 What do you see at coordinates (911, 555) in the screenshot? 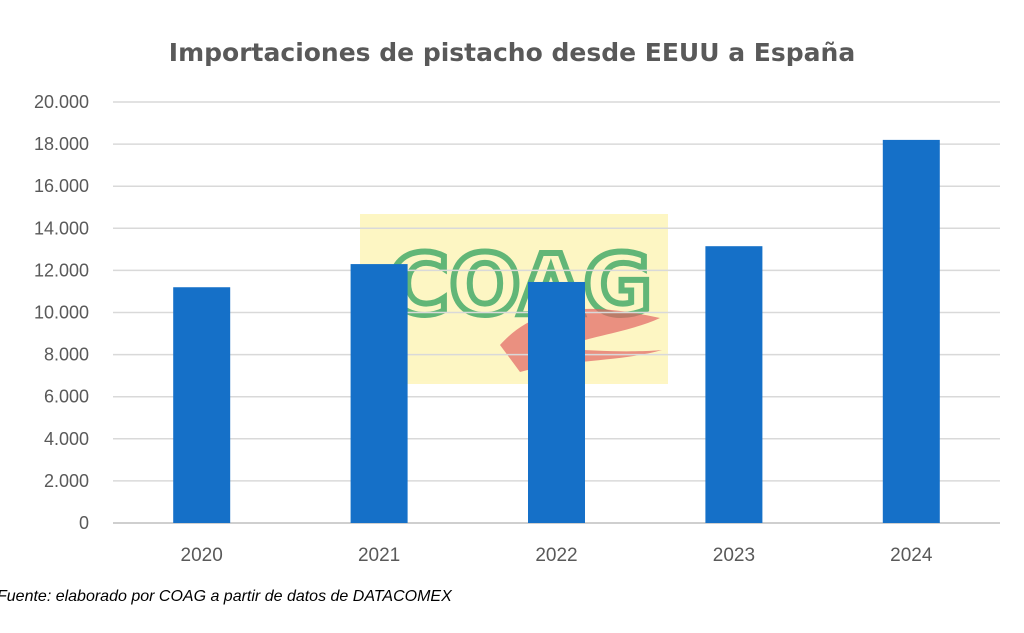
I see `x-tick-label: 2024` at bounding box center [911, 555].